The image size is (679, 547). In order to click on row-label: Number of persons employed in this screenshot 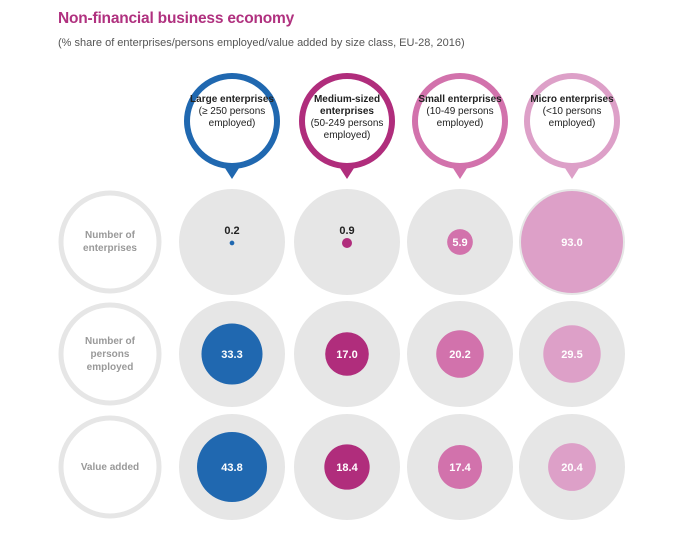, I will do `click(110, 354)`.